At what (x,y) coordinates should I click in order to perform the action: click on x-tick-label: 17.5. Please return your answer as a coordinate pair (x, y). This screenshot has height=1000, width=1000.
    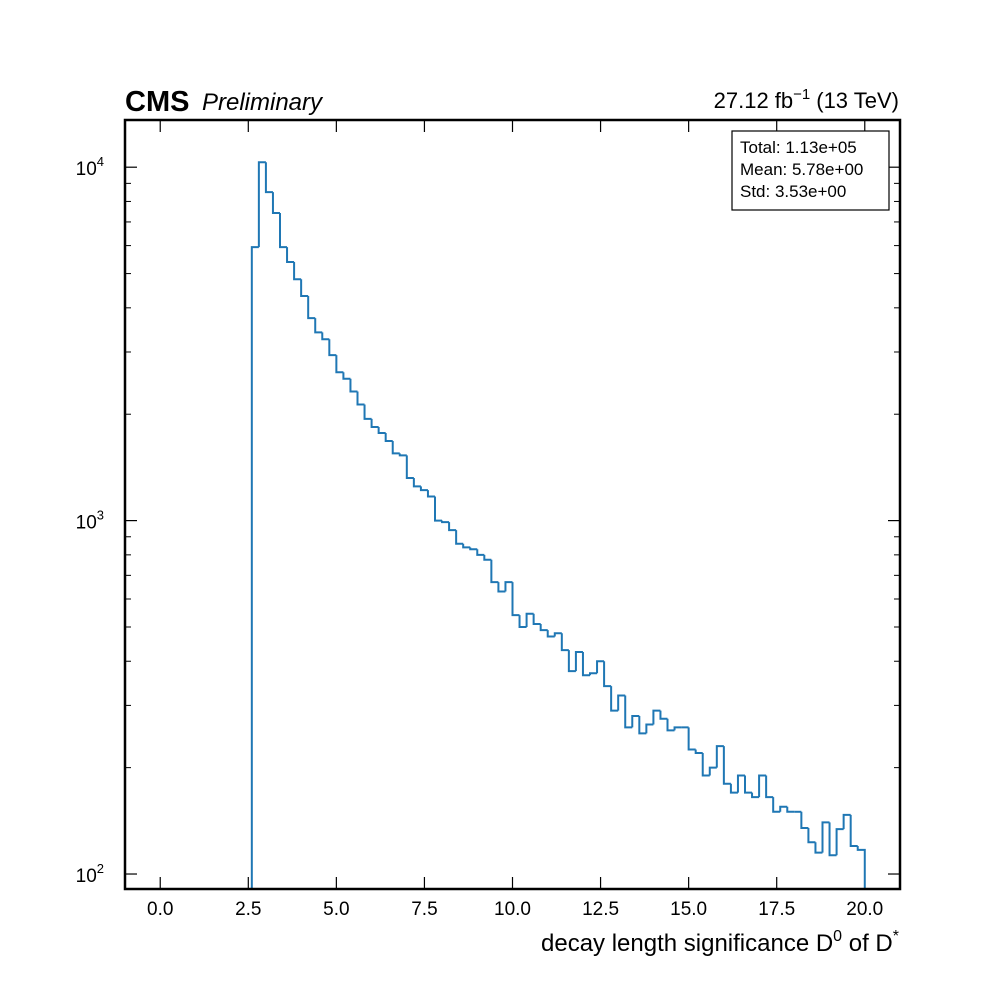
    Looking at the image, I should click on (776, 909).